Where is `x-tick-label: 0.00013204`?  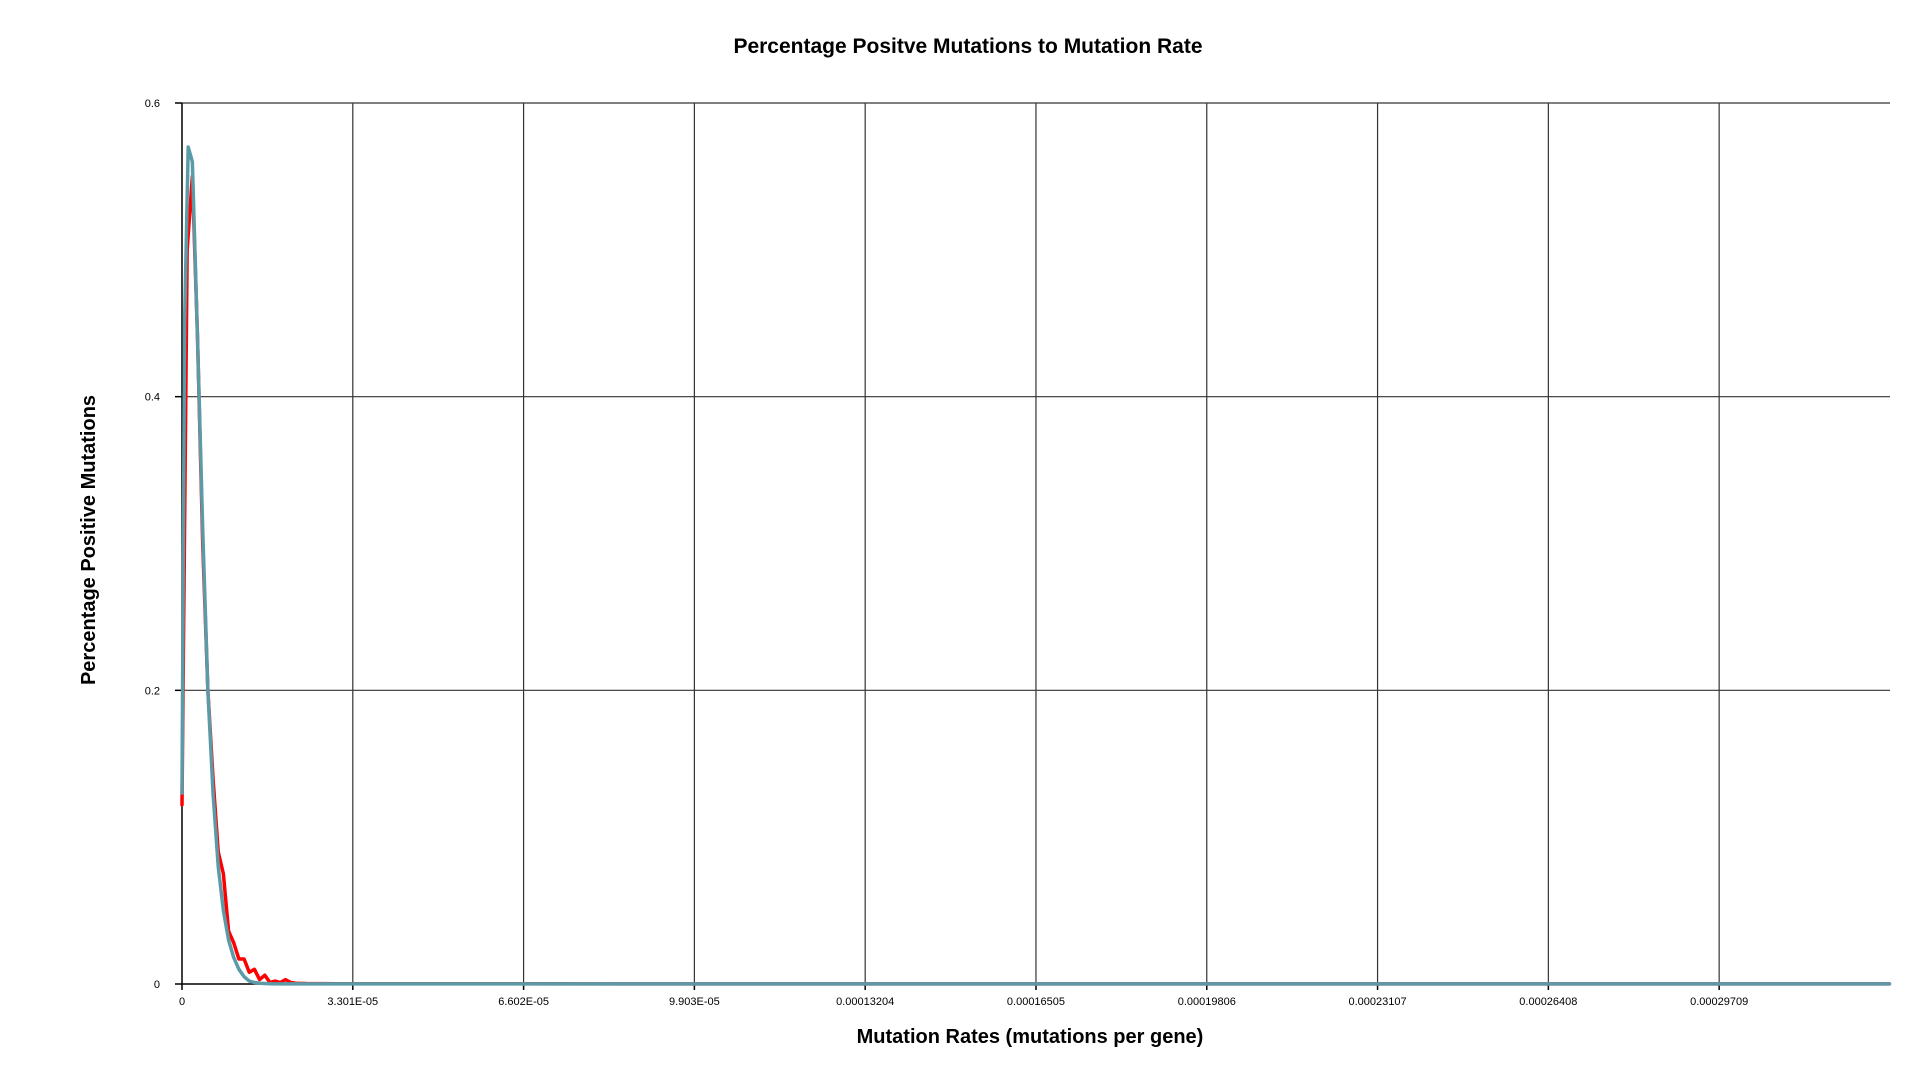
x-tick-label: 0.00013204 is located at coordinates (865, 1002).